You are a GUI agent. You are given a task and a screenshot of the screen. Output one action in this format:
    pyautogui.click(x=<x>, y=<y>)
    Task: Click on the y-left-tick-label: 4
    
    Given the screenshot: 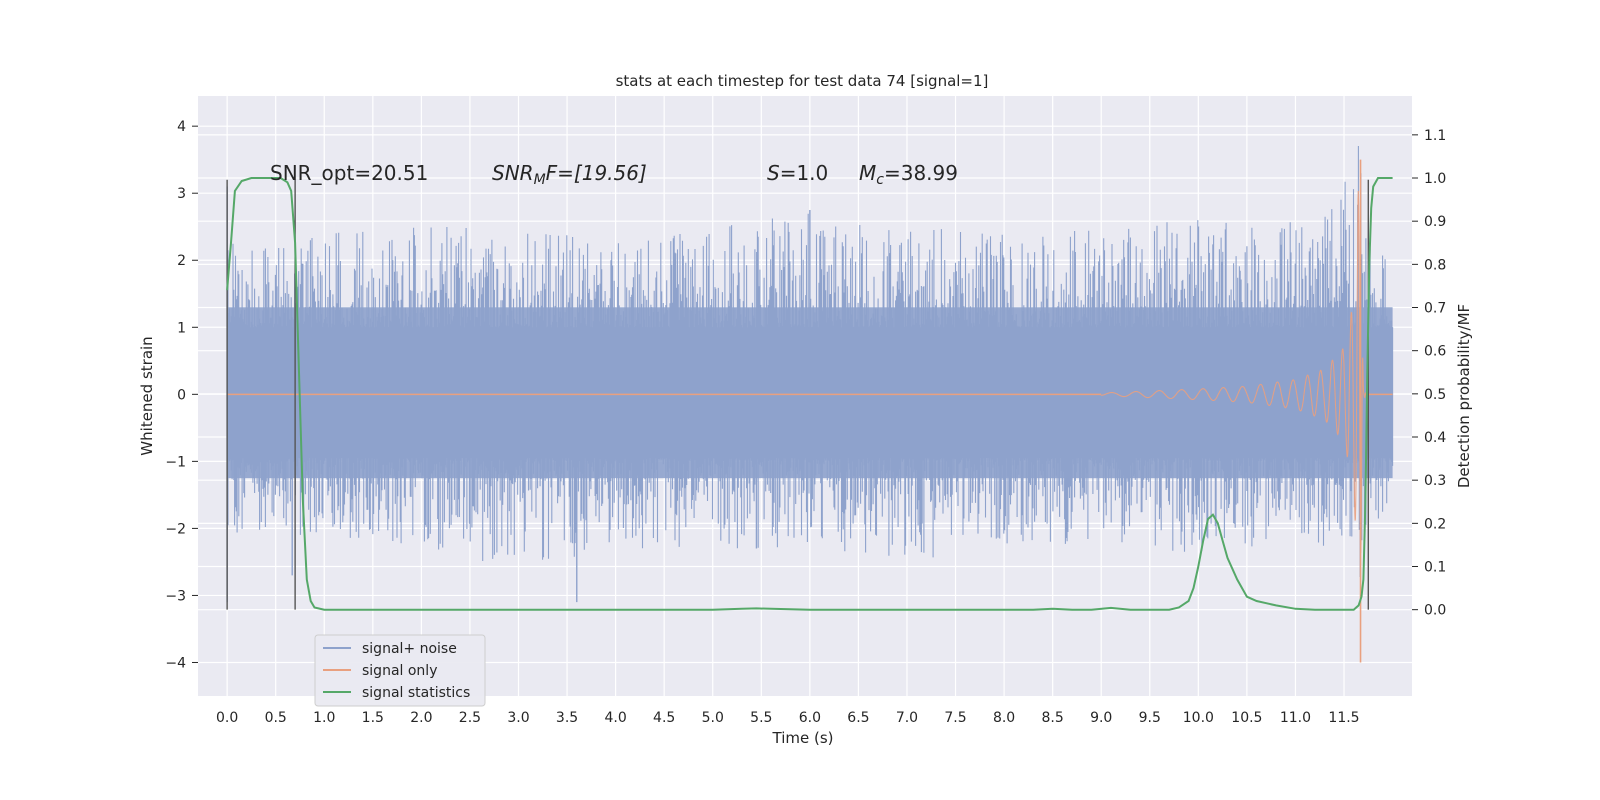 What is the action you would take?
    pyautogui.click(x=181, y=127)
    